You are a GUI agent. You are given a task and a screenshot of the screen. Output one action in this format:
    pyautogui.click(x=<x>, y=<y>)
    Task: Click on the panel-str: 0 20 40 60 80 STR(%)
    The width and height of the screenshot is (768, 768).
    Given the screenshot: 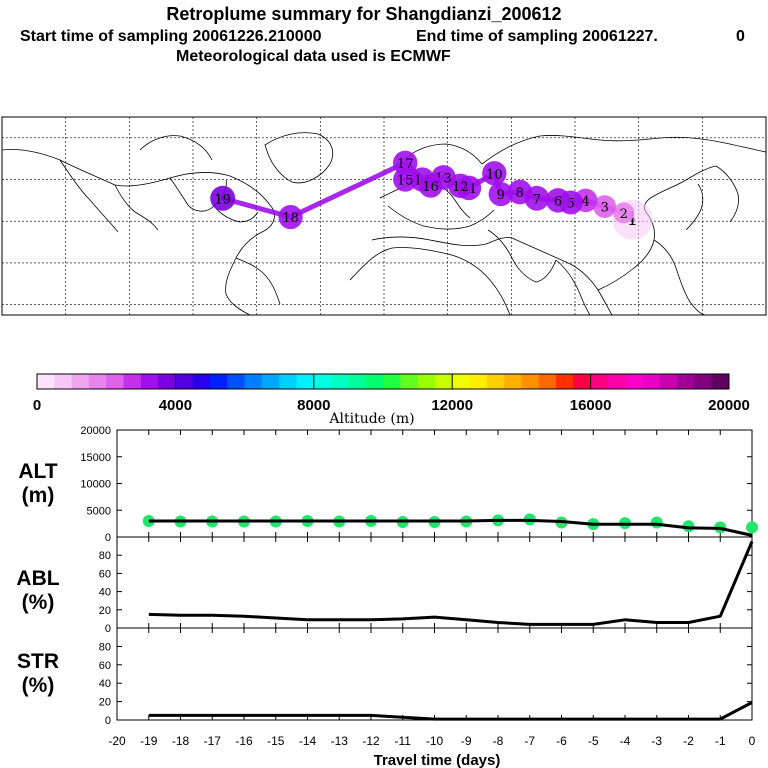 What is the action you would take?
    pyautogui.click(x=385, y=677)
    